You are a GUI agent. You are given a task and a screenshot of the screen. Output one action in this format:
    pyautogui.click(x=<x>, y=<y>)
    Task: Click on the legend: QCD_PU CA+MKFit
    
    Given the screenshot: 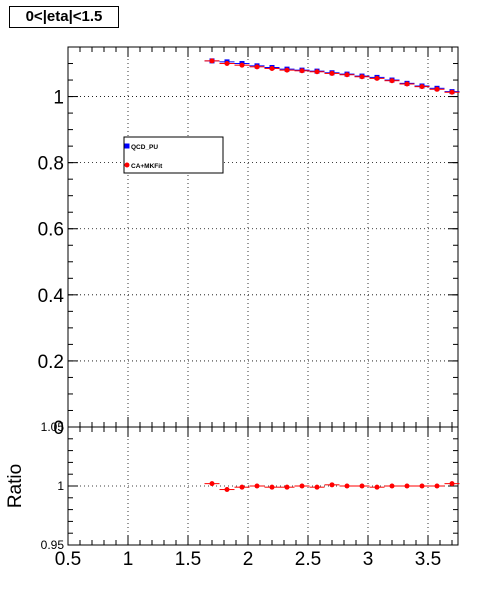 What is the action you would take?
    pyautogui.click(x=173, y=155)
    